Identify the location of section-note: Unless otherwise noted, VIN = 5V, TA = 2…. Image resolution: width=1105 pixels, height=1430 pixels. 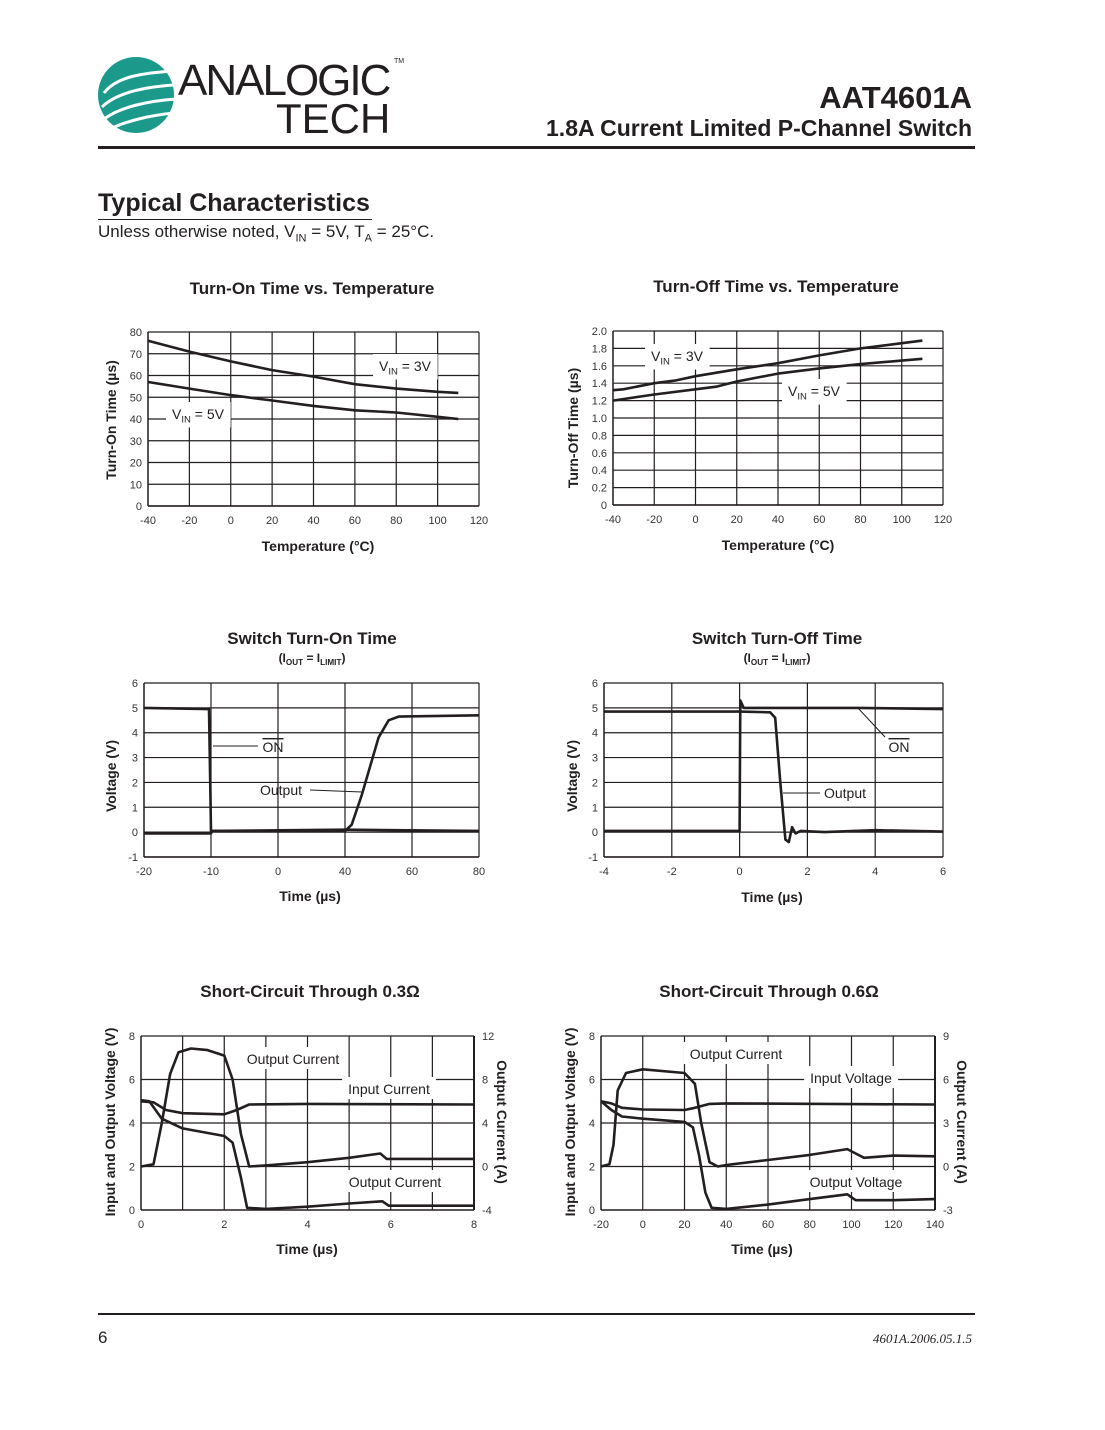
(266, 233).